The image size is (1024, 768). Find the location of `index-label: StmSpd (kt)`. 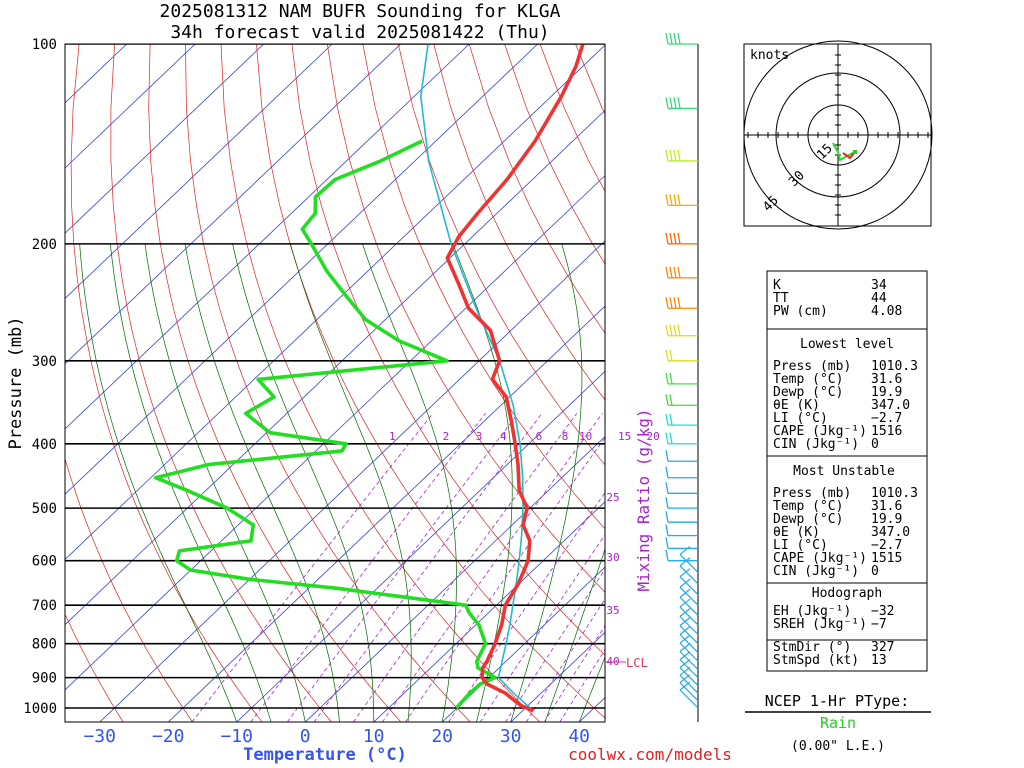

index-label: StmSpd (kt) is located at coordinates (816, 660).